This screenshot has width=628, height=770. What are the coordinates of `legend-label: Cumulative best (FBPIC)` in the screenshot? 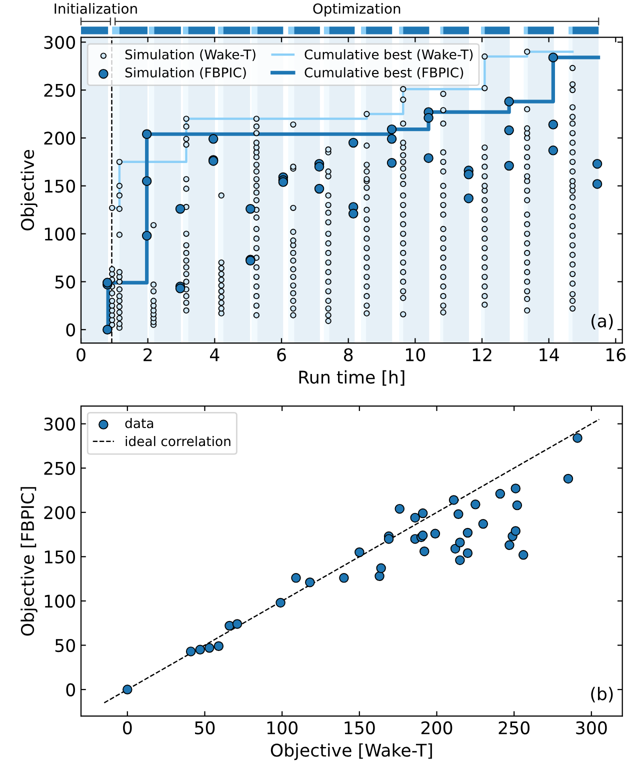 It's located at (384, 73).